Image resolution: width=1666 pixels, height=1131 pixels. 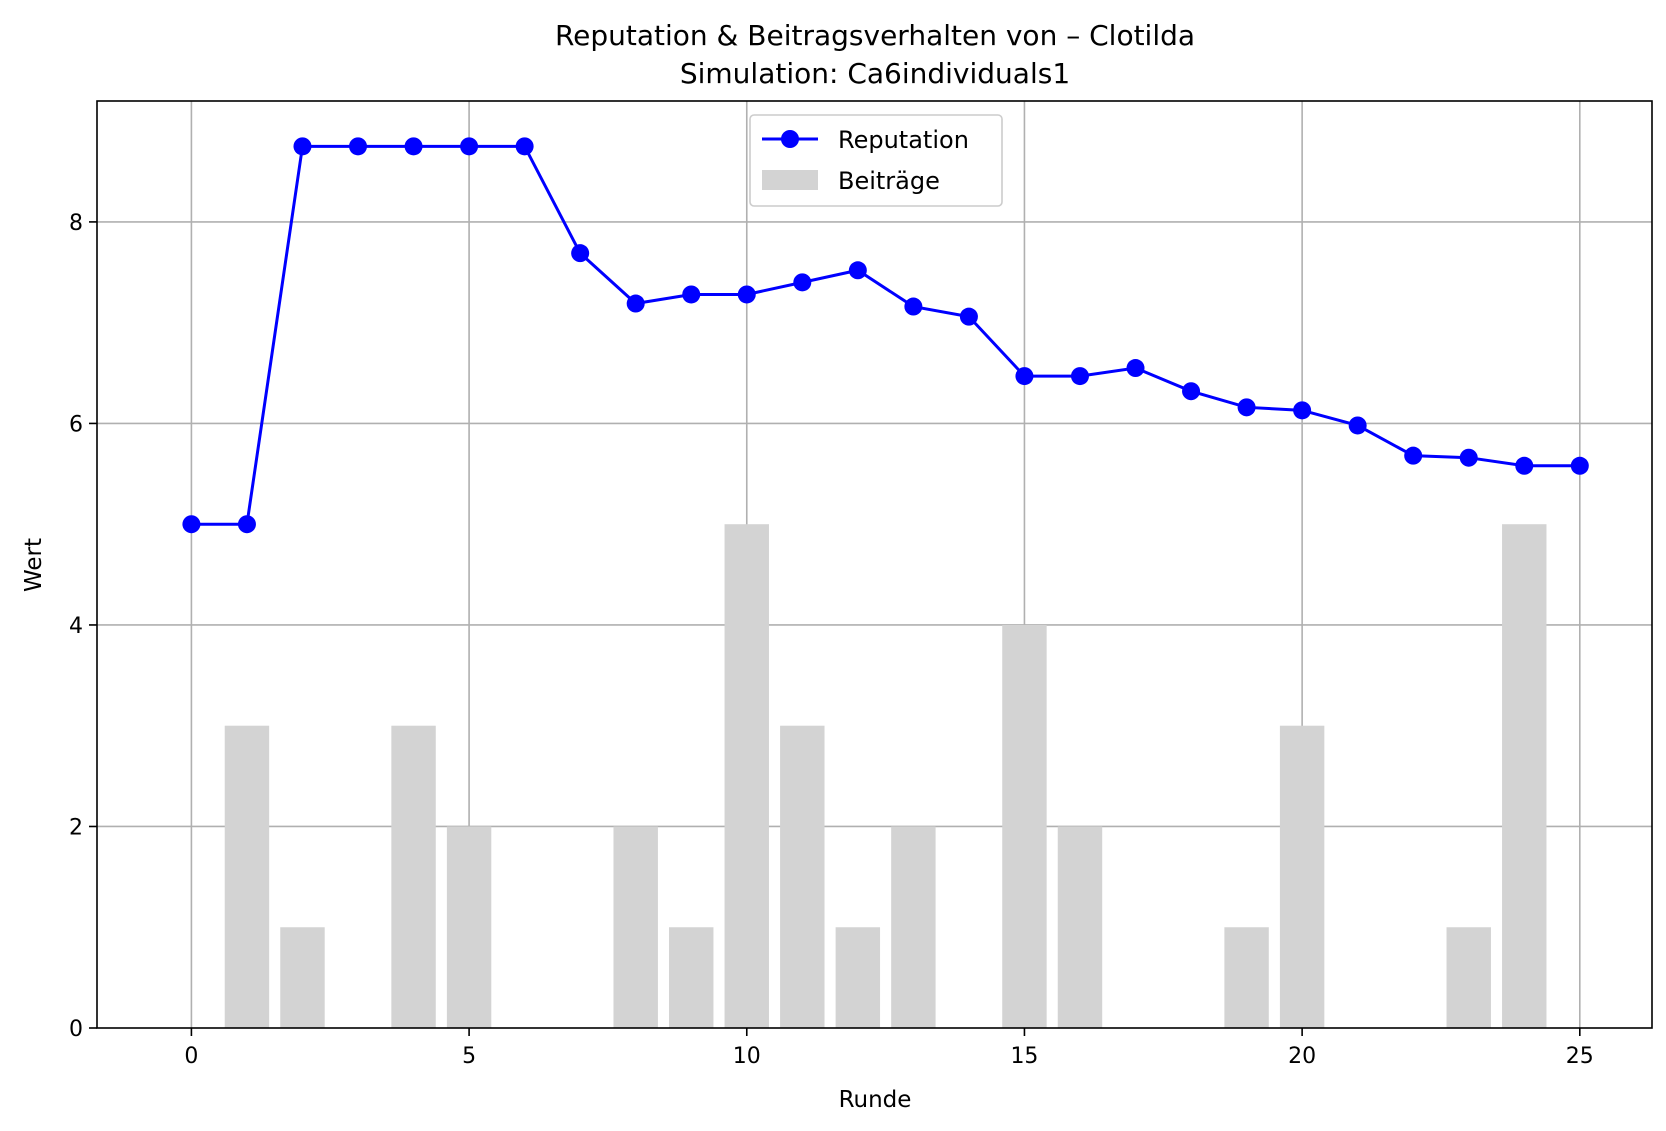 I want to click on x-tick-label: 5, so click(x=469, y=1056).